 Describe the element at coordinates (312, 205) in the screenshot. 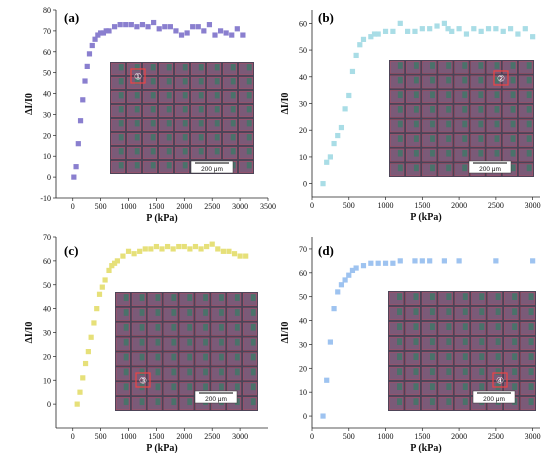

I see `x-tick-label: 0` at that location.